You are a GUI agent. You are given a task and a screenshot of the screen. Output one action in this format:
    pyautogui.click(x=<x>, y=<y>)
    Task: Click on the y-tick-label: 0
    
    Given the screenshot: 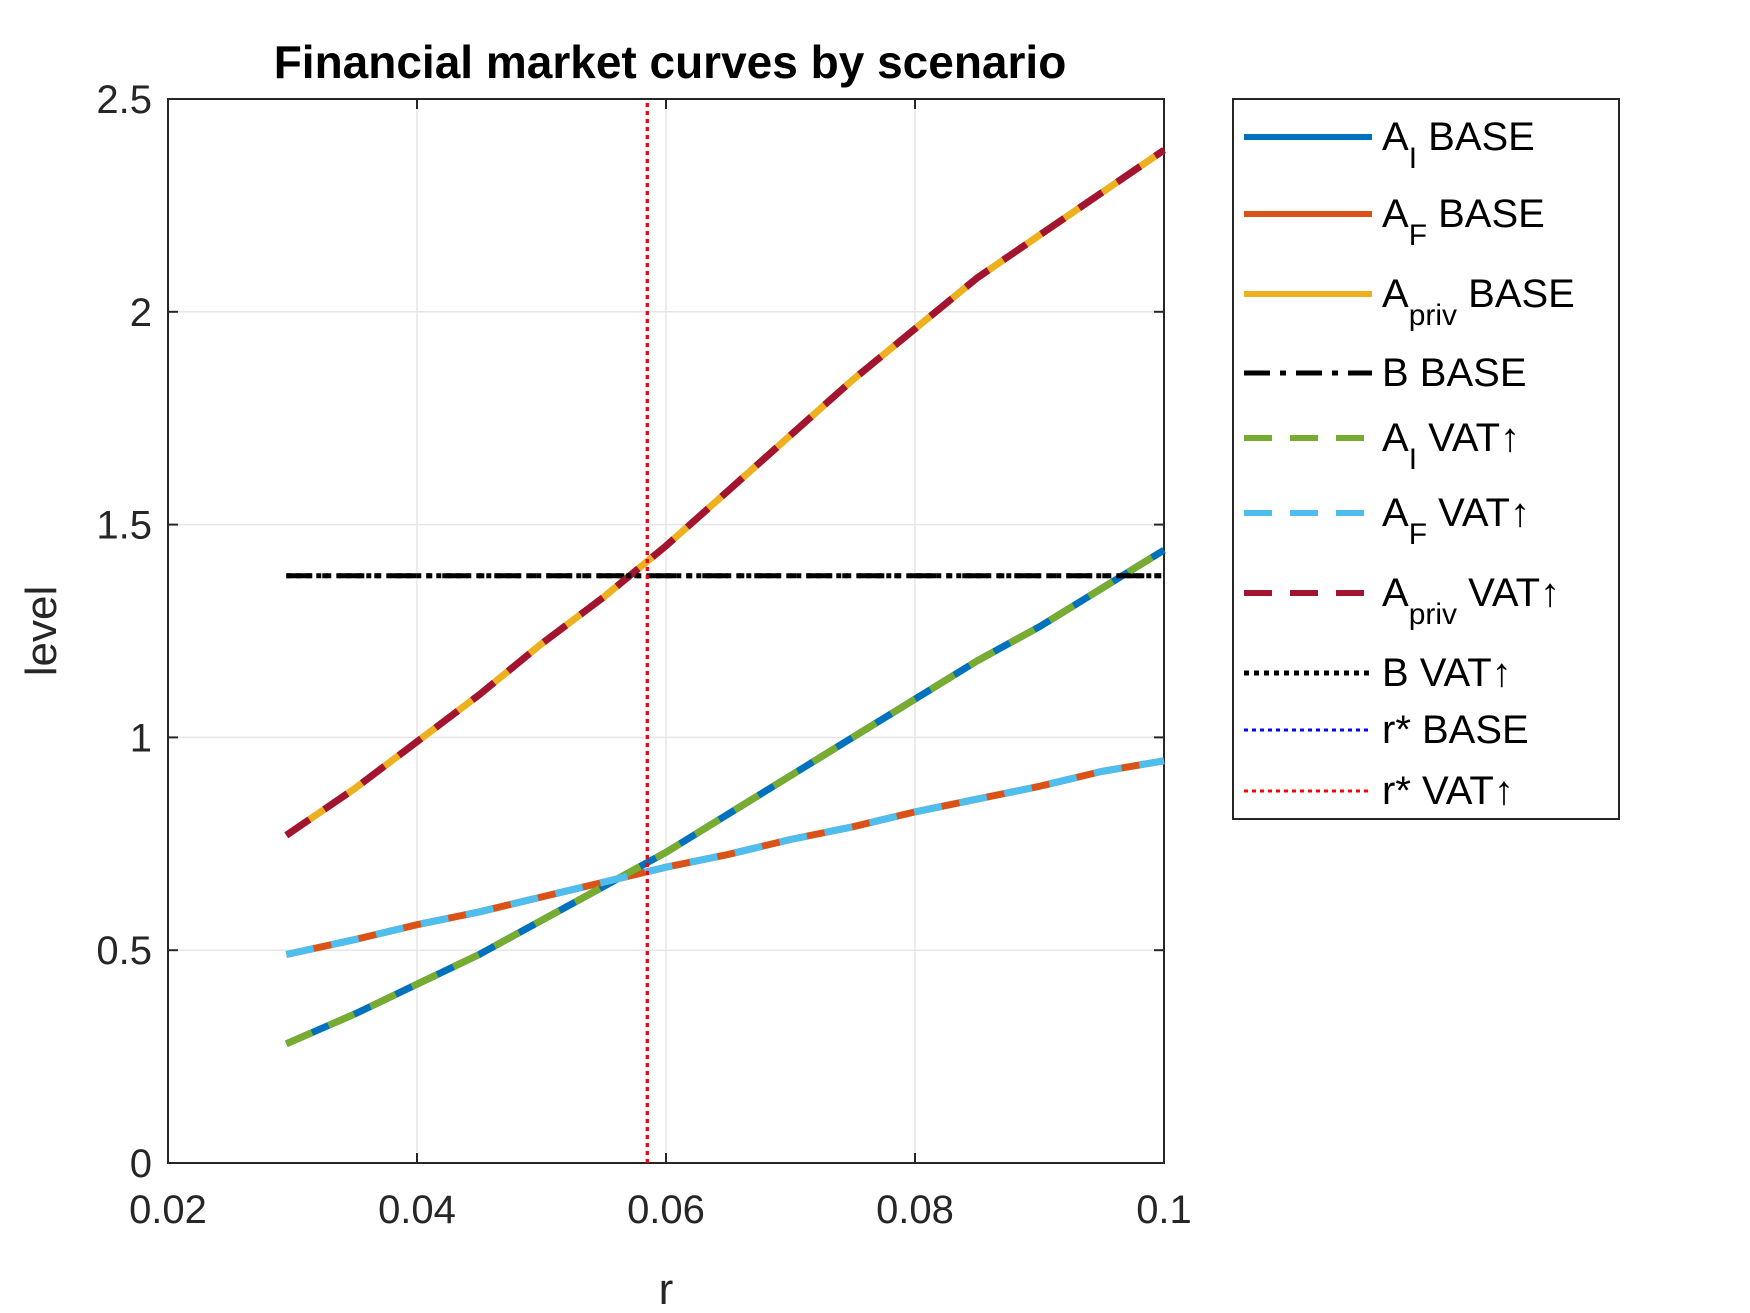 What is the action you would take?
    pyautogui.click(x=141, y=1164)
    